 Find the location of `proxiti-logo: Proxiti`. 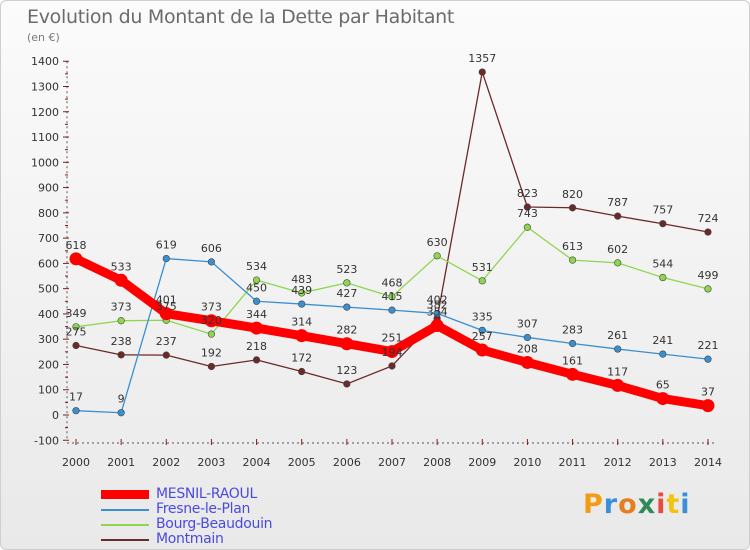

proxiti-logo: Proxiti is located at coordinates (637, 504).